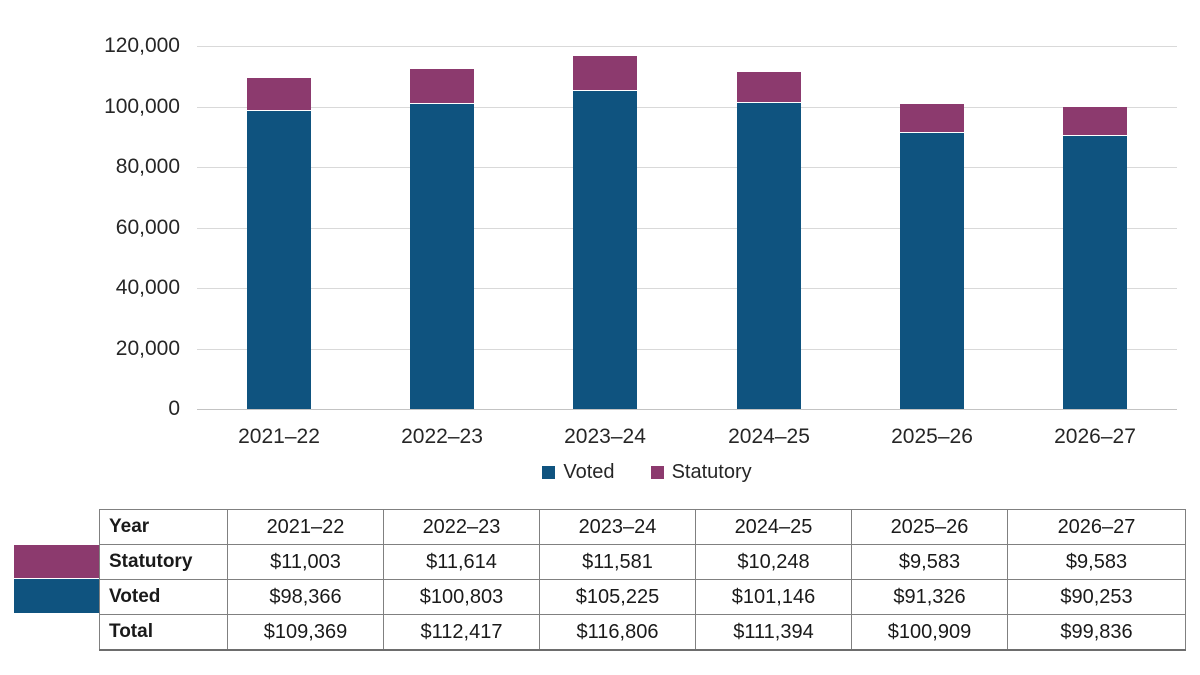  What do you see at coordinates (461, 527) in the screenshot?
I see `table-row-year-cell: 2022–23` at bounding box center [461, 527].